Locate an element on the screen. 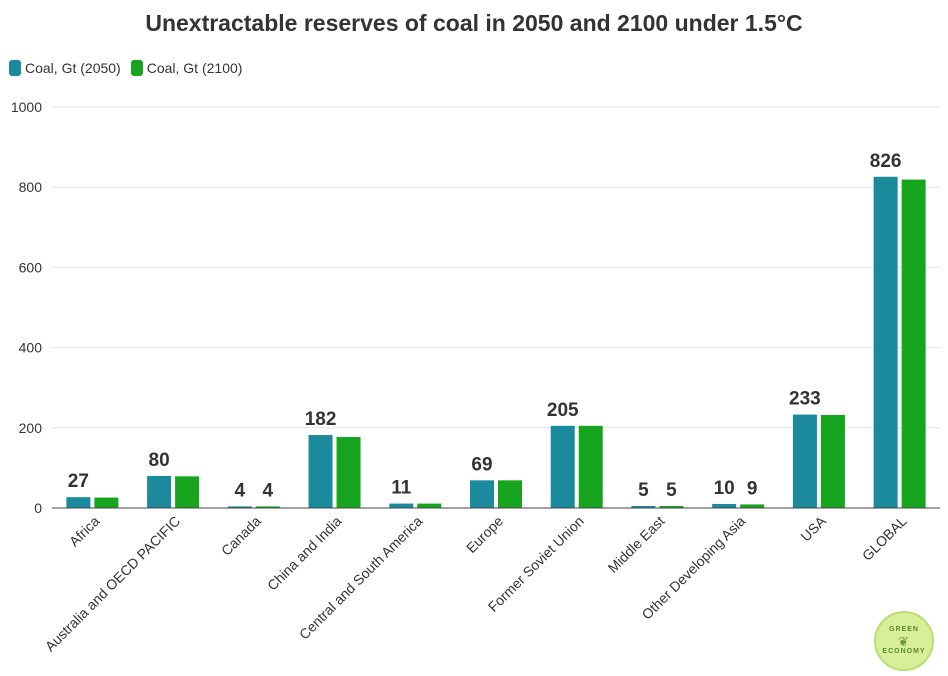 The width and height of the screenshot is (948, 676). x-tick-label: Europe is located at coordinates (484, 534).